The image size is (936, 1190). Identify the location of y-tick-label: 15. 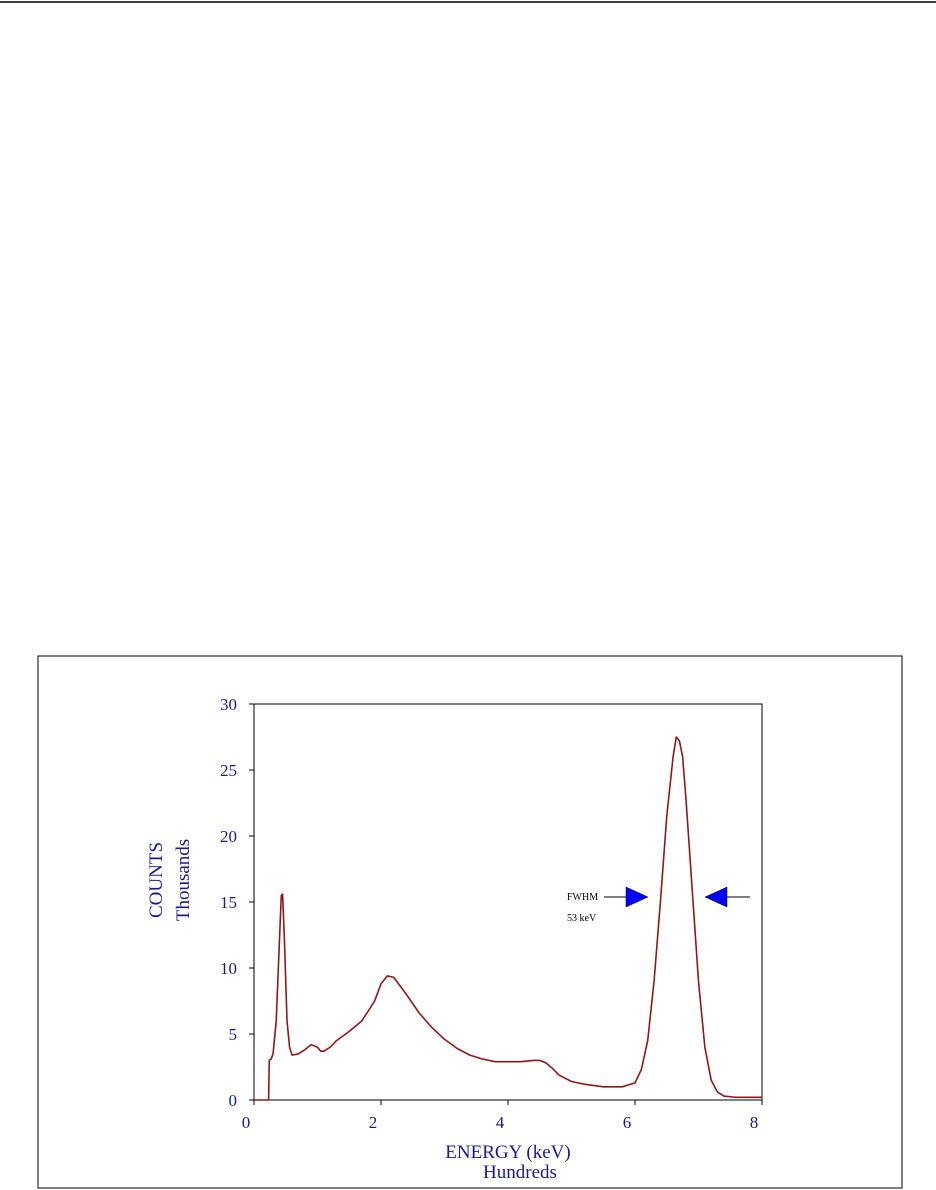
(228, 902).